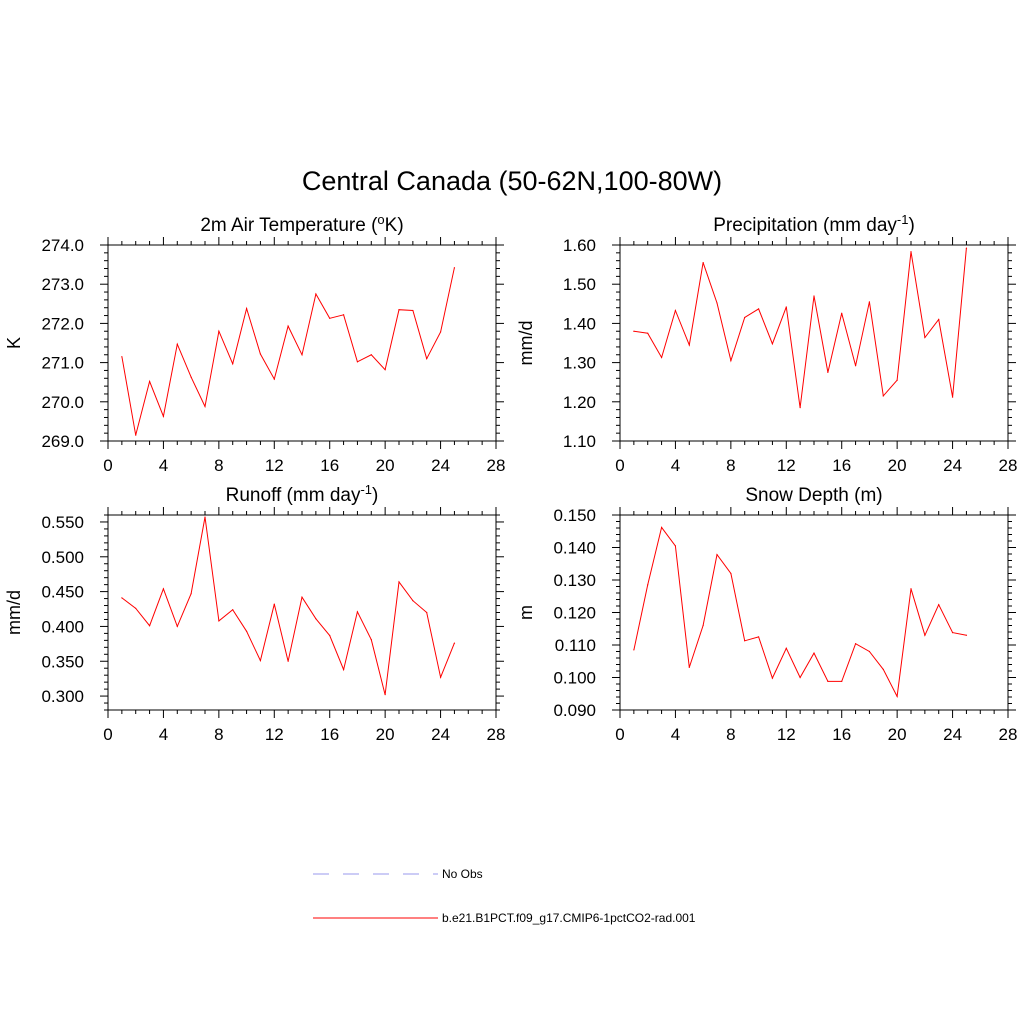  What do you see at coordinates (579, 441) in the screenshot?
I see `y-tick-label: 1.10` at bounding box center [579, 441].